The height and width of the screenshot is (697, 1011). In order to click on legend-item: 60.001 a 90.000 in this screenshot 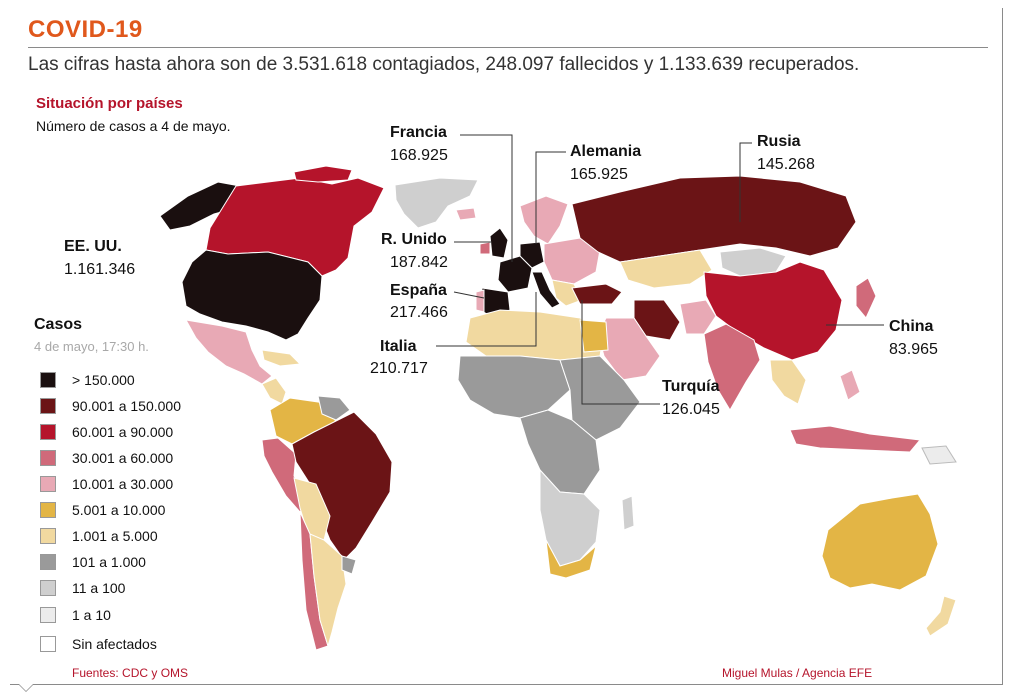, I will do `click(106, 432)`.